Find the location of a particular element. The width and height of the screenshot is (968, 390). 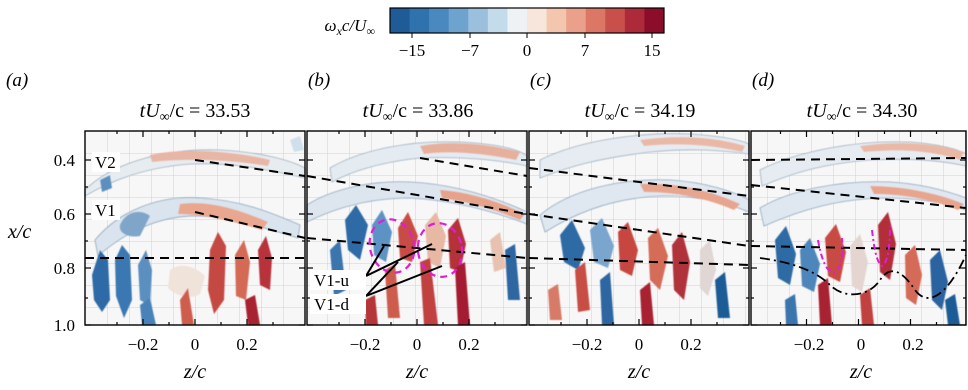

panel-title-c: tU∞/c = 34.19 is located at coordinates (640, 112).